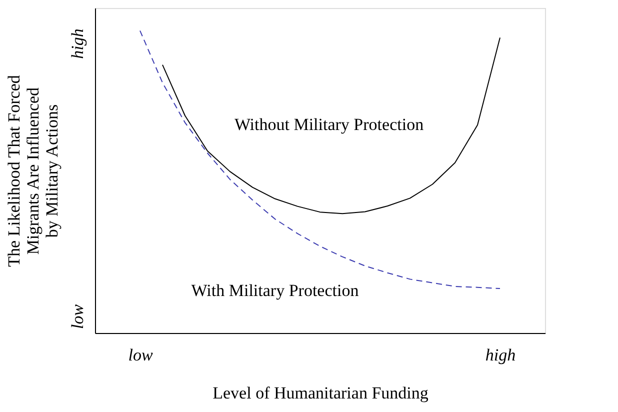  Describe the element at coordinates (329, 124) in the screenshot. I see `series-label: Without Military Protection` at that location.